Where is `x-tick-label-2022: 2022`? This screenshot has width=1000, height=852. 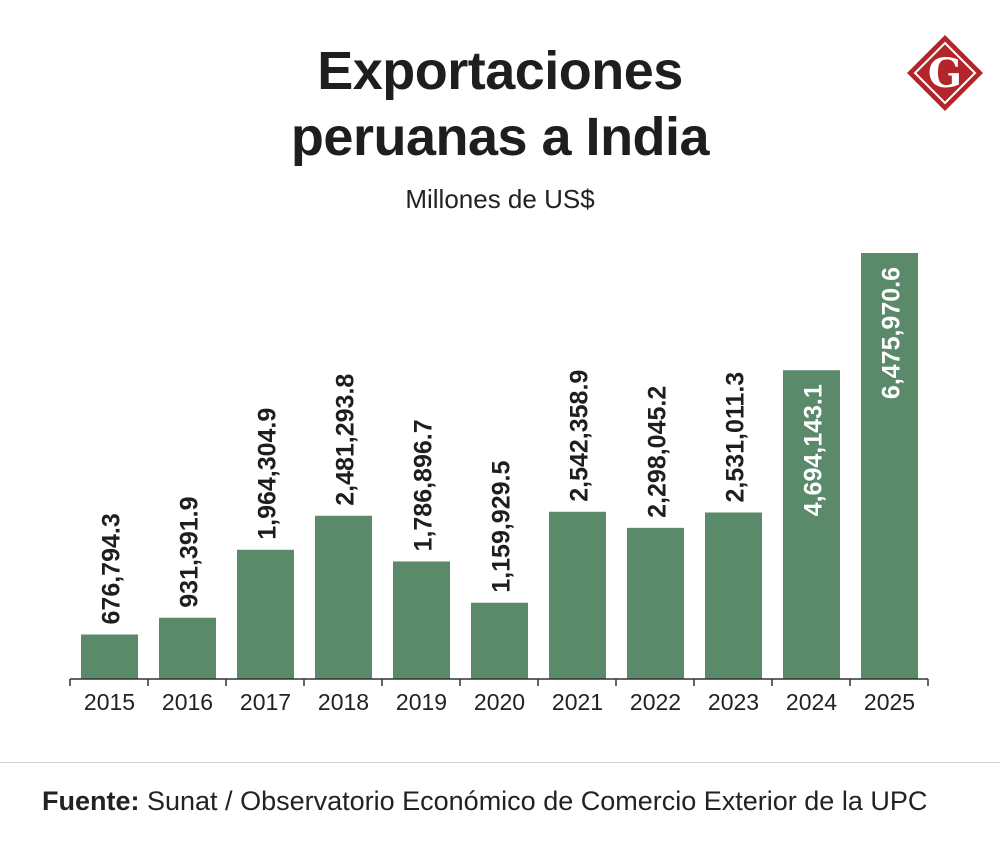 x-tick-label-2022: 2022 is located at coordinates (655, 702).